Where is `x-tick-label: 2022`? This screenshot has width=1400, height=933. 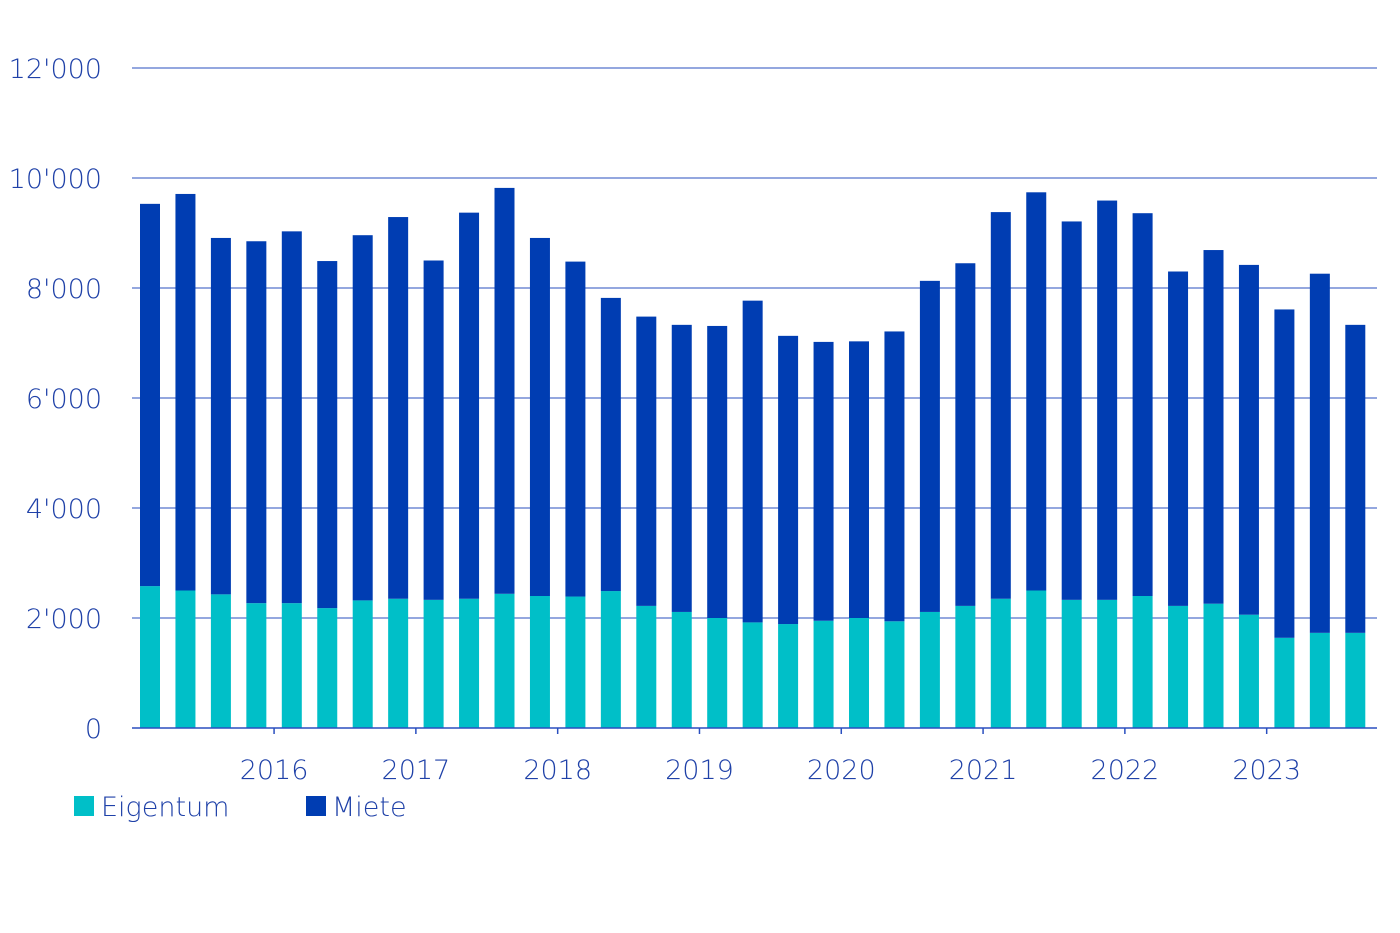 x-tick-label: 2022 is located at coordinates (1125, 770).